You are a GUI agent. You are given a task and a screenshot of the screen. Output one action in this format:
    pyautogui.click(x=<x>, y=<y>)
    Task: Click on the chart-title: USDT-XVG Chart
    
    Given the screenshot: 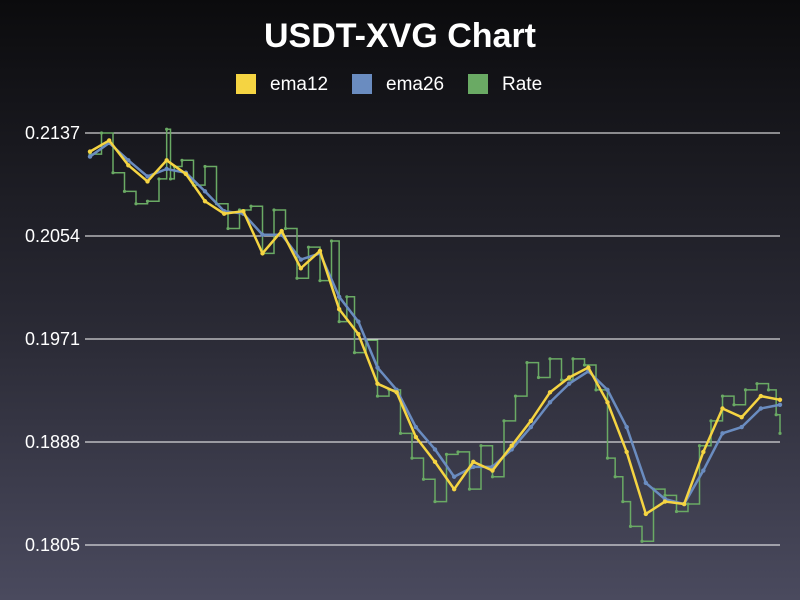 What is the action you would take?
    pyautogui.click(x=400, y=36)
    